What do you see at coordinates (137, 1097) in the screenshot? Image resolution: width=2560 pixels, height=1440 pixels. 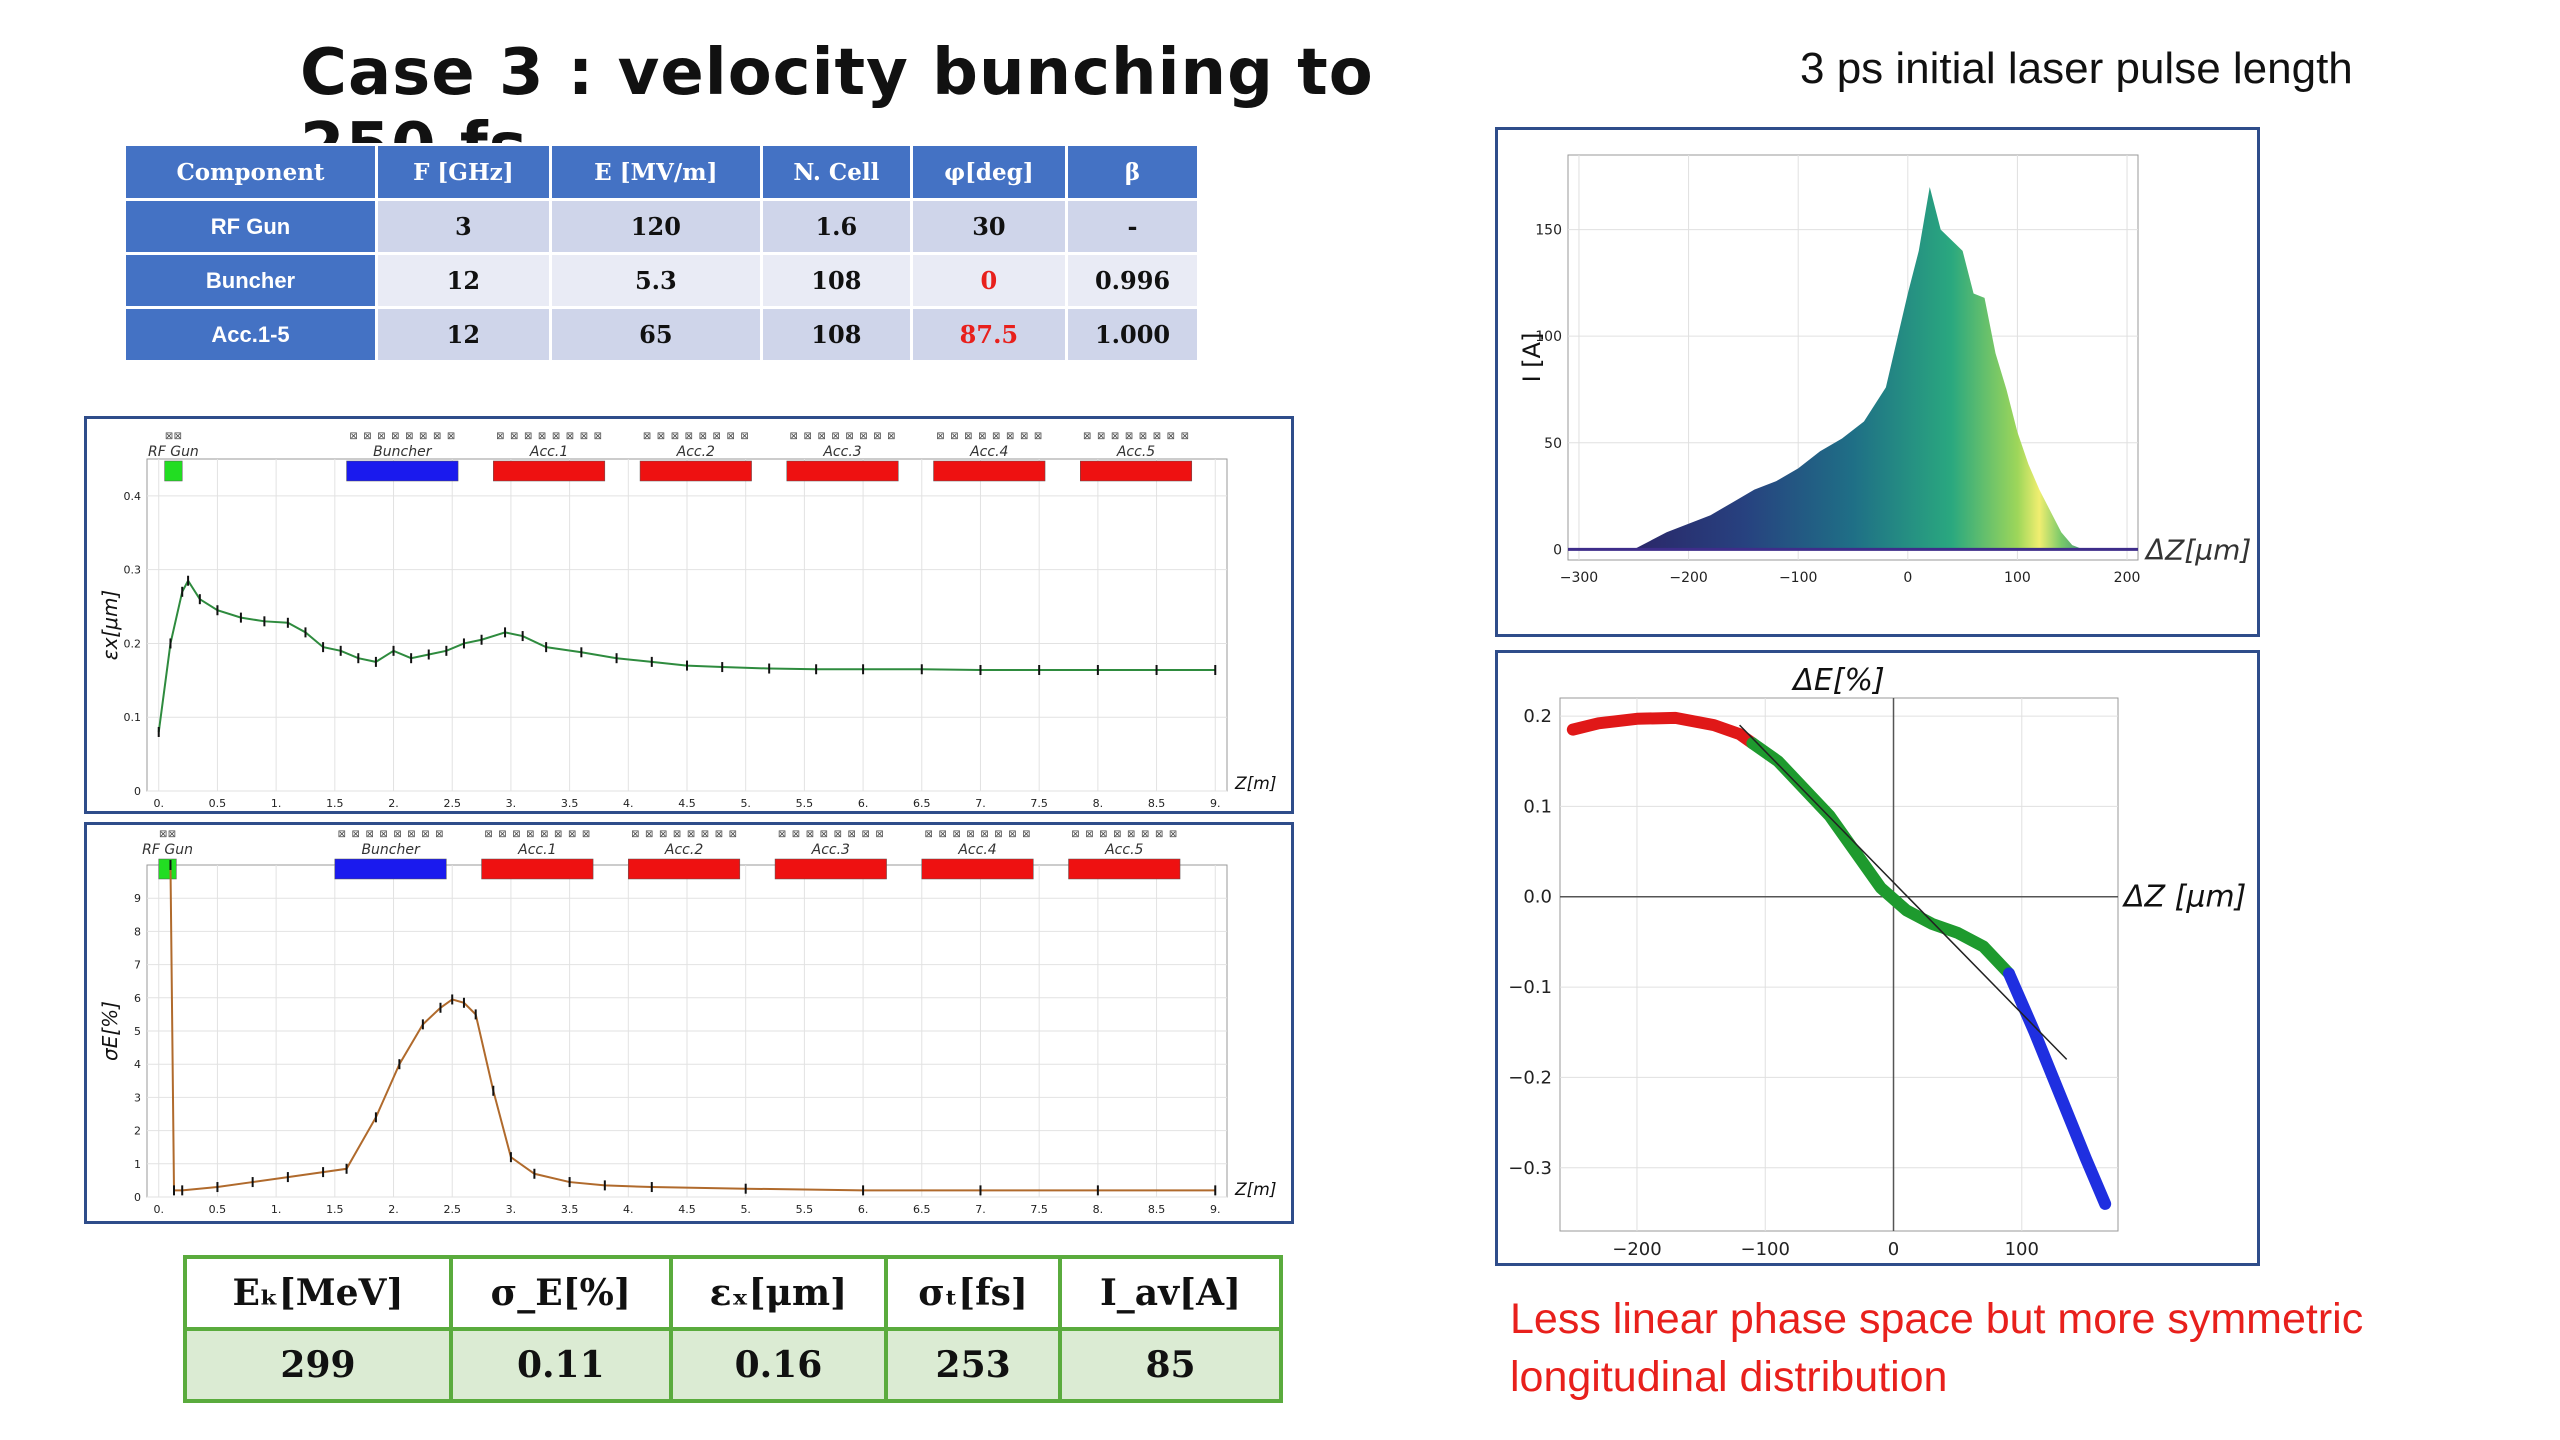 I see `y-tick-label: 3` at bounding box center [137, 1097].